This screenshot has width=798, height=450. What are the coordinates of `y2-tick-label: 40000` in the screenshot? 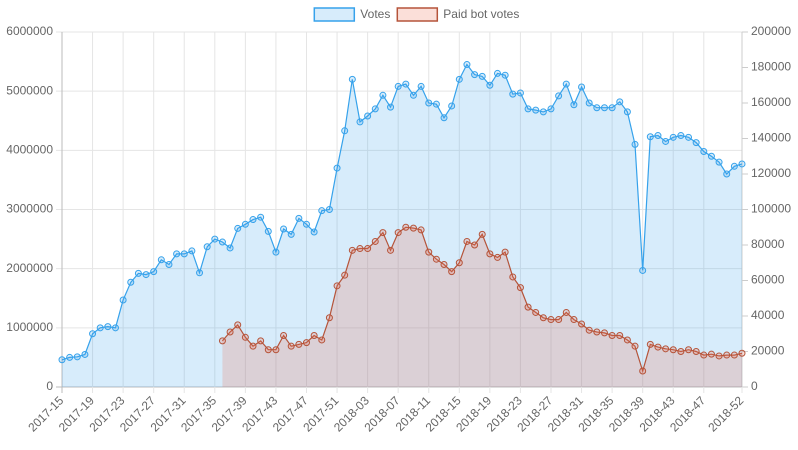 It's located at (768, 315).